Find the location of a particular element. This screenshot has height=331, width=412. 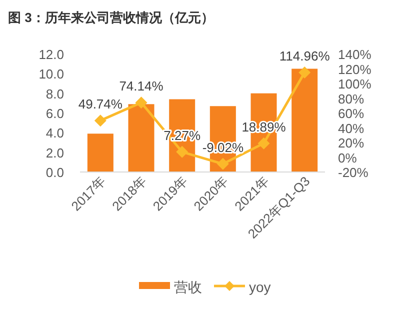

y-tick-label: 0.0 is located at coordinates (55, 172).